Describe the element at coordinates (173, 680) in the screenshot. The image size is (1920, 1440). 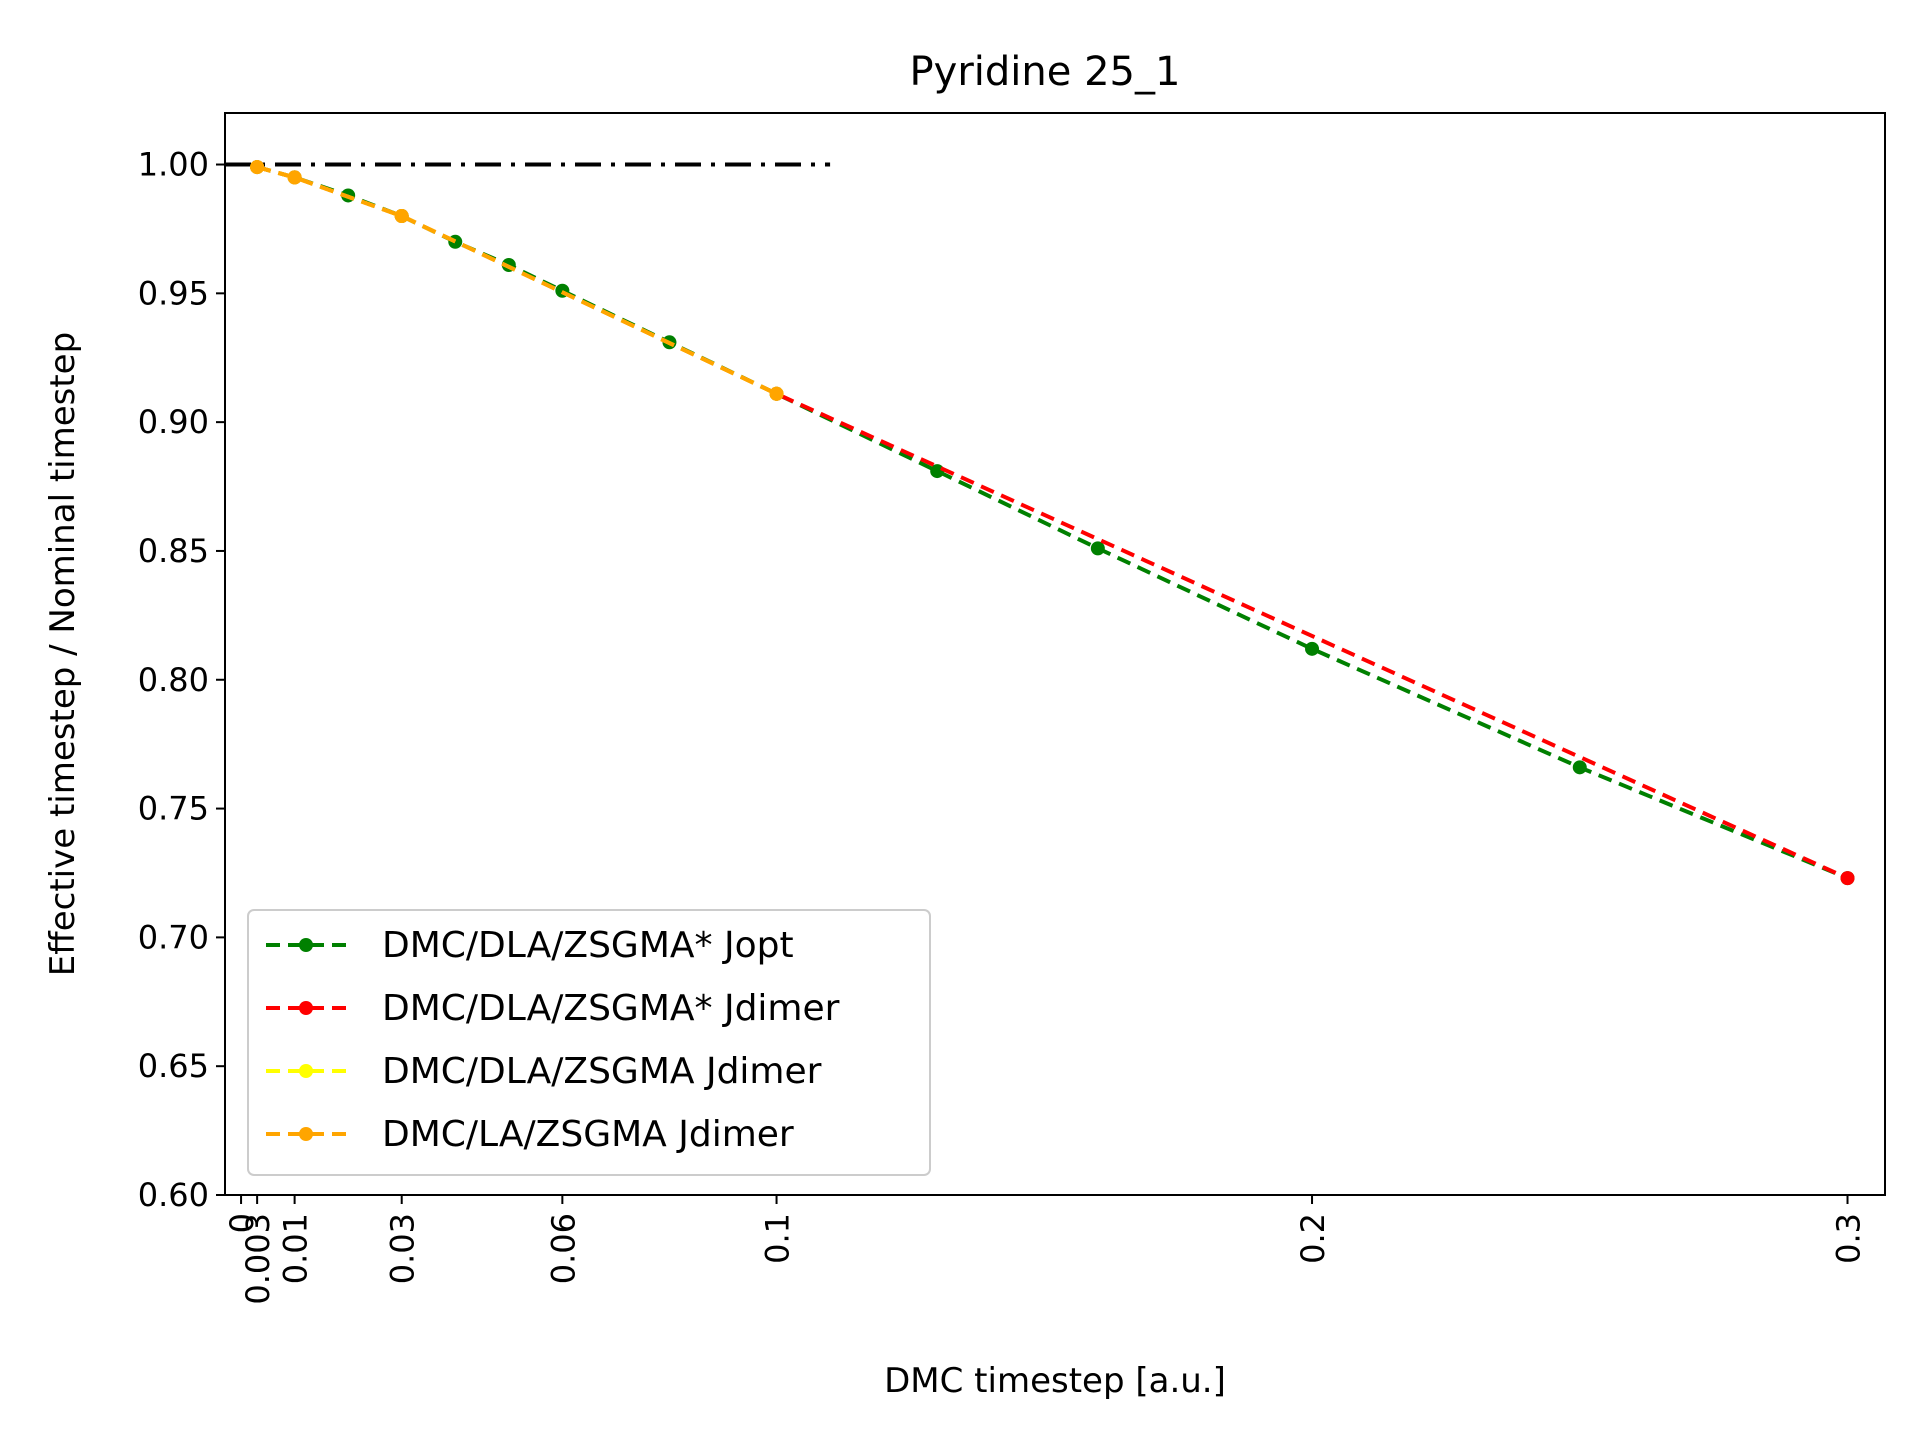
I see `y-tick-label: 0.80` at that location.